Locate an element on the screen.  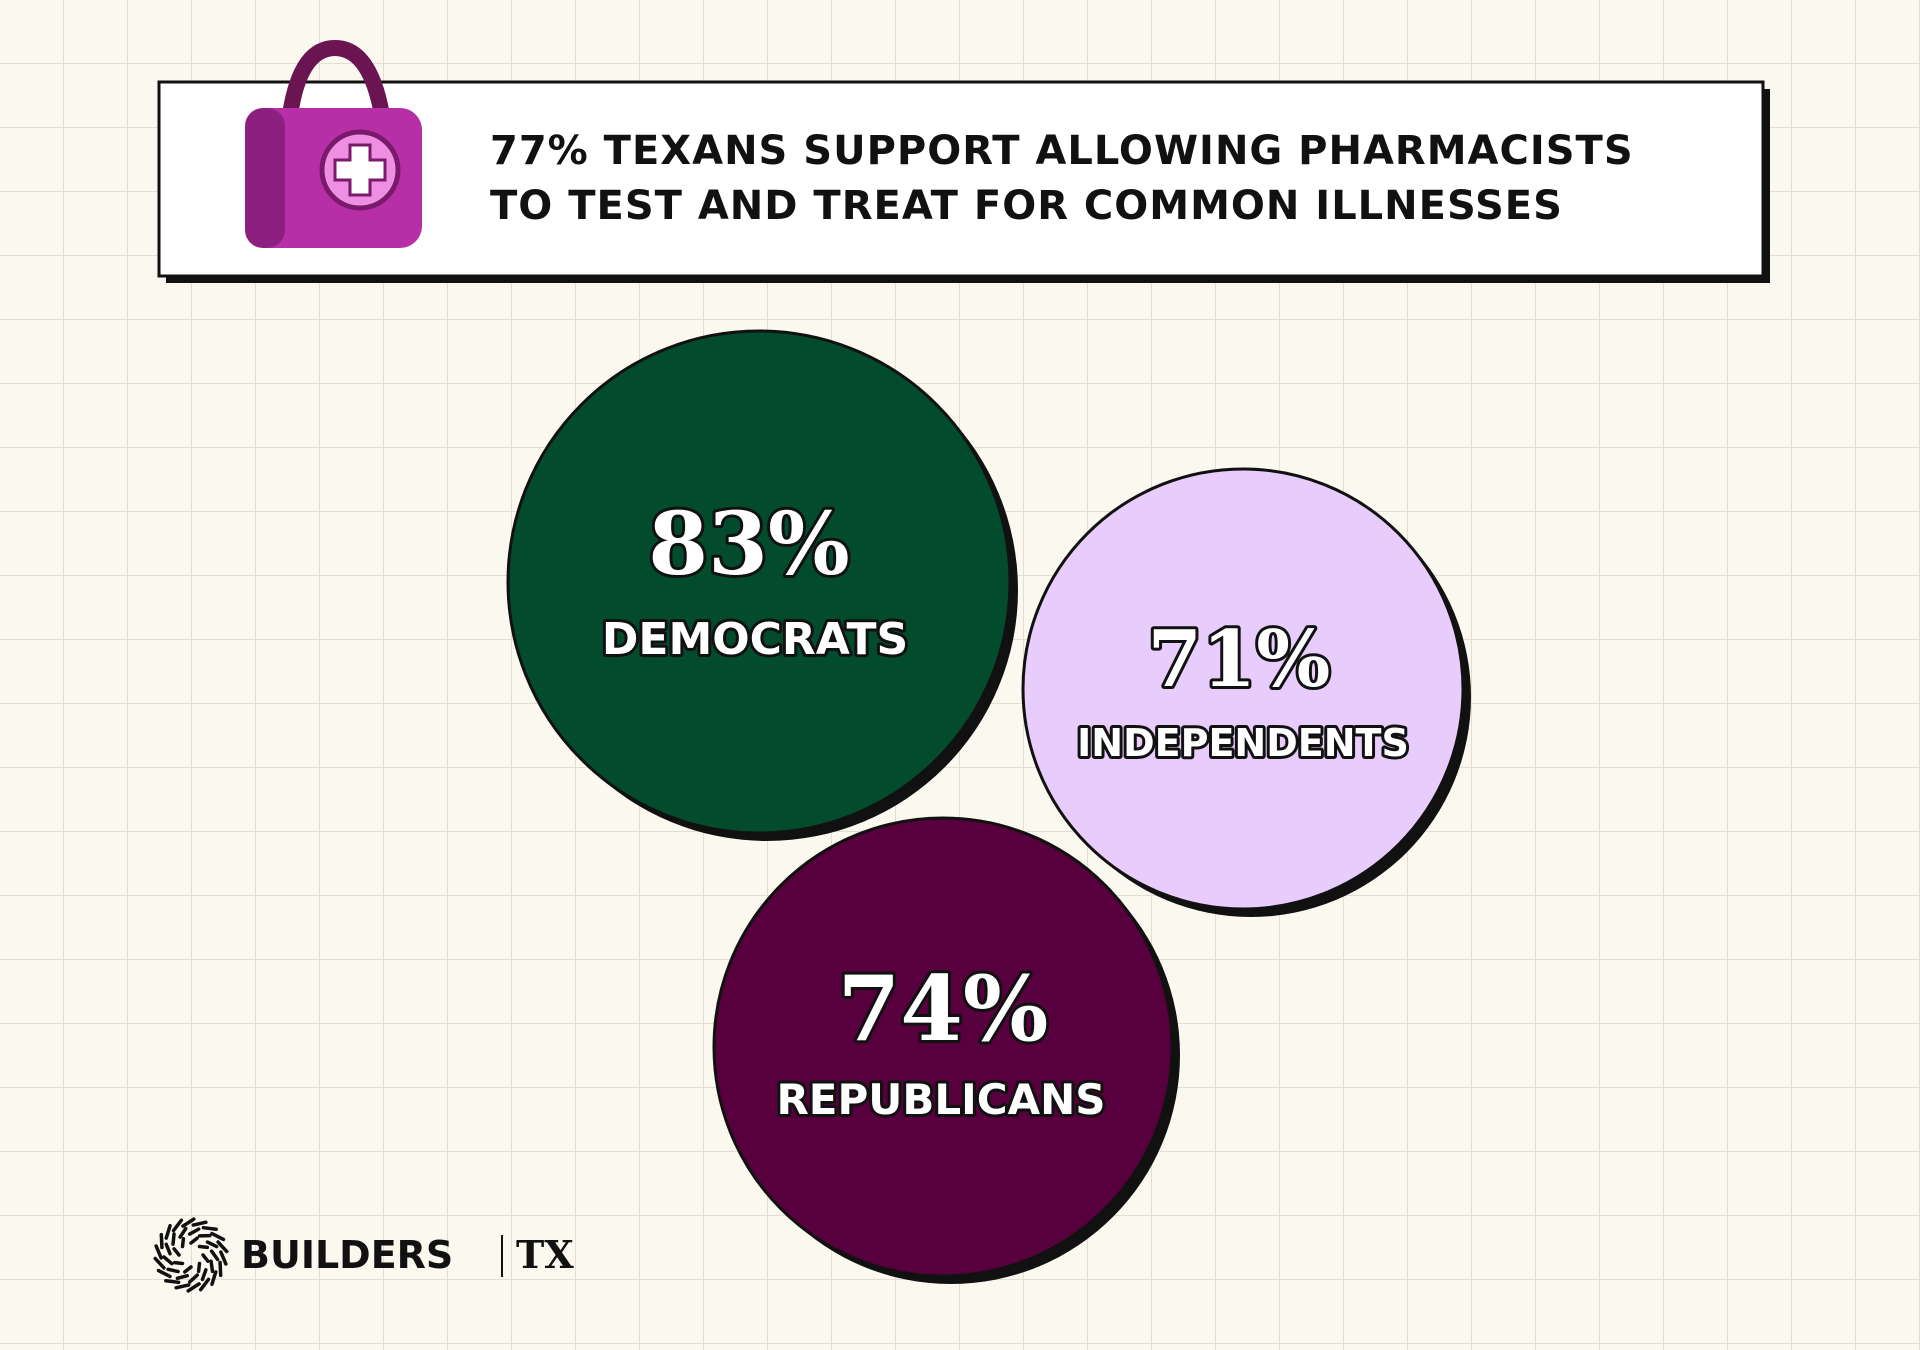
group-label: INDEPENDENTS is located at coordinates (1243, 743).